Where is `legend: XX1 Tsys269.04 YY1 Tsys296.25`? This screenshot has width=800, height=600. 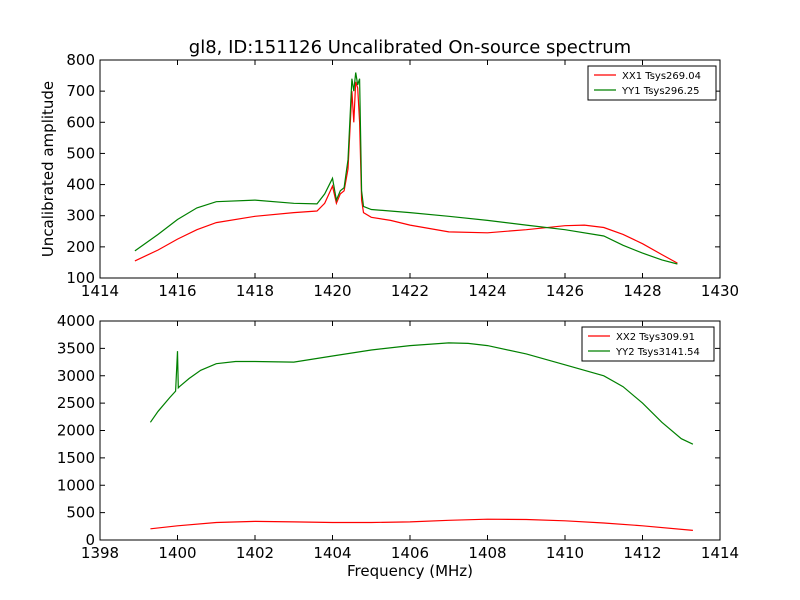 legend: XX1 Tsys269.04 YY1 Tsys296.25 is located at coordinates (652, 83).